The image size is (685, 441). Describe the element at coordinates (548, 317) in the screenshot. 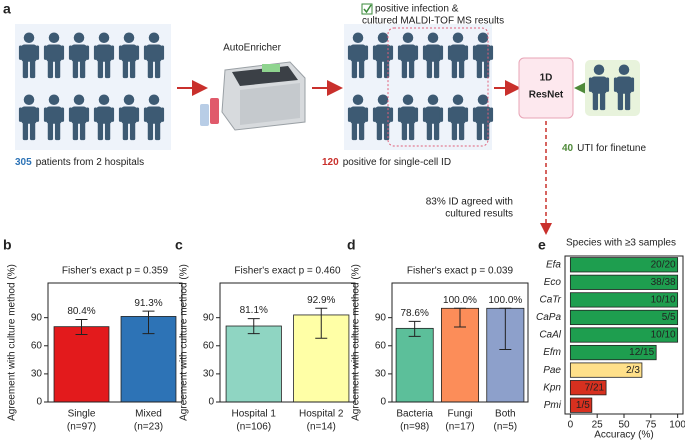

I see `y-tick-label: CaPa` at that location.